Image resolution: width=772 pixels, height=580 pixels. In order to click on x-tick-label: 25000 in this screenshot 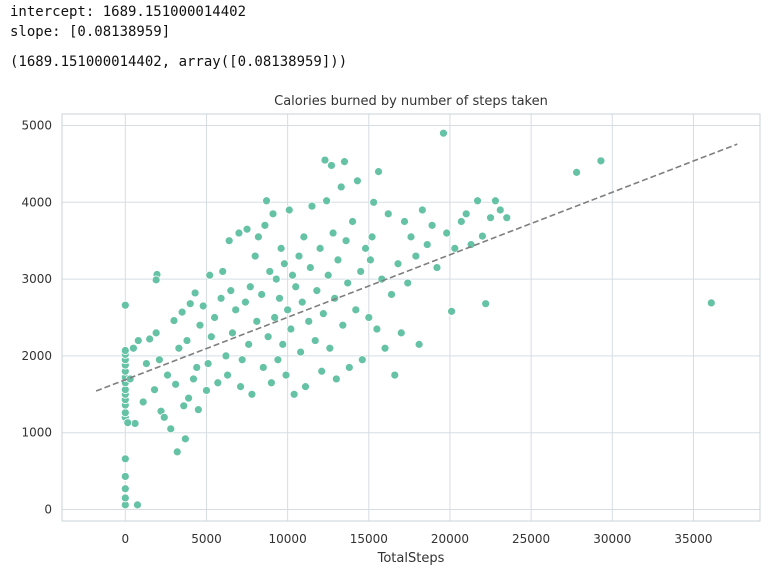, I will do `click(531, 539)`.